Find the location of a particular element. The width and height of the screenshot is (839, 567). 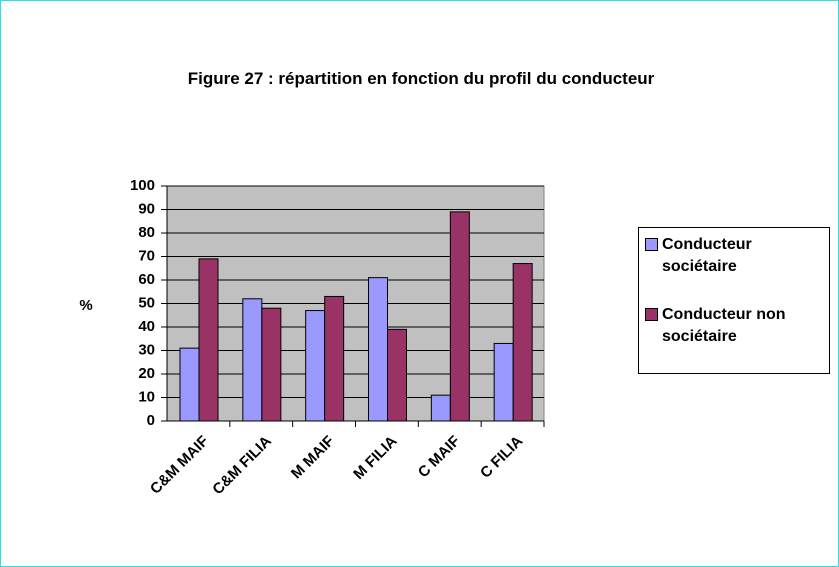

y-tick-label: 100 is located at coordinates (142, 185).